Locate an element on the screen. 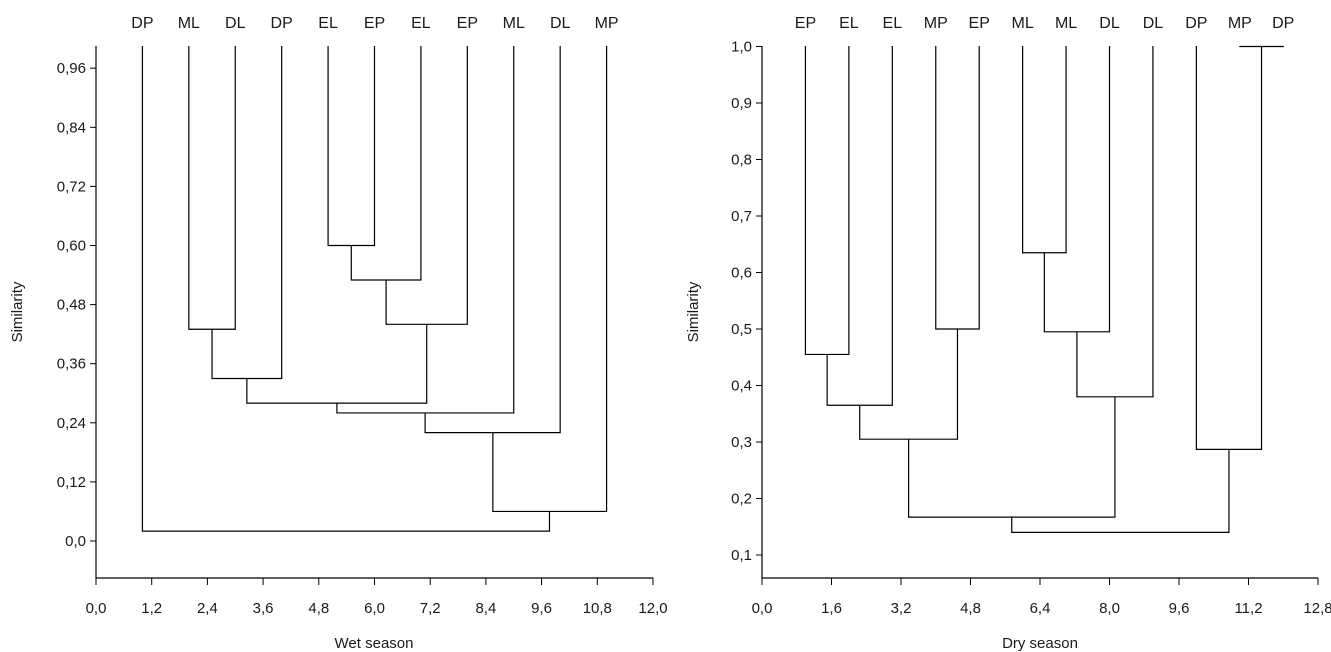 The height and width of the screenshot is (652, 1331). wet-x-tick-label: 12,0 is located at coordinates (652, 608).